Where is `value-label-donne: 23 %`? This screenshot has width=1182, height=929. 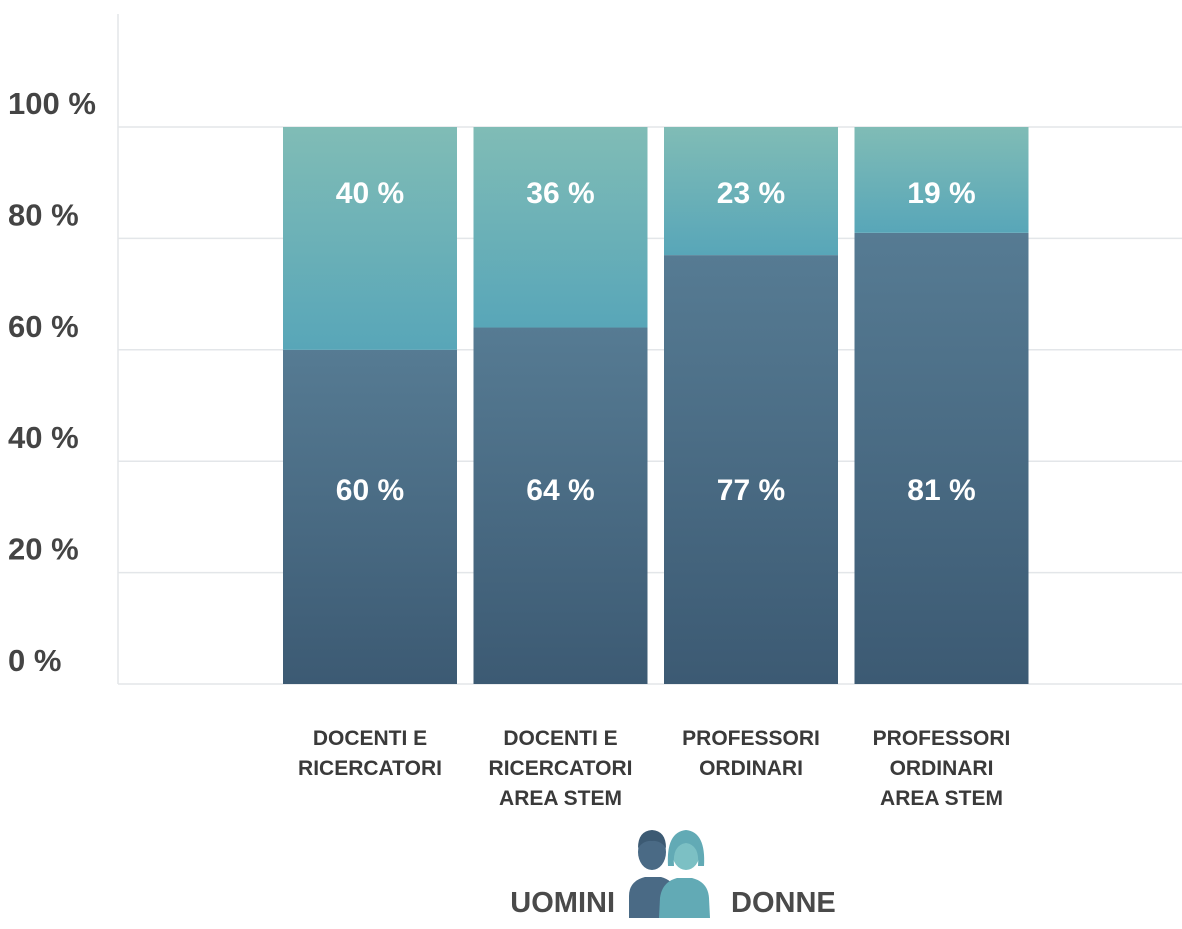
value-label-donne: 23 % is located at coordinates (751, 193).